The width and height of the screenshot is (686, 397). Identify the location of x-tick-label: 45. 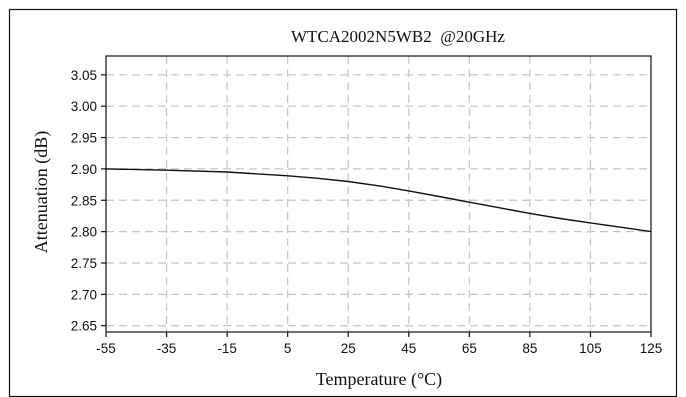
(408, 348).